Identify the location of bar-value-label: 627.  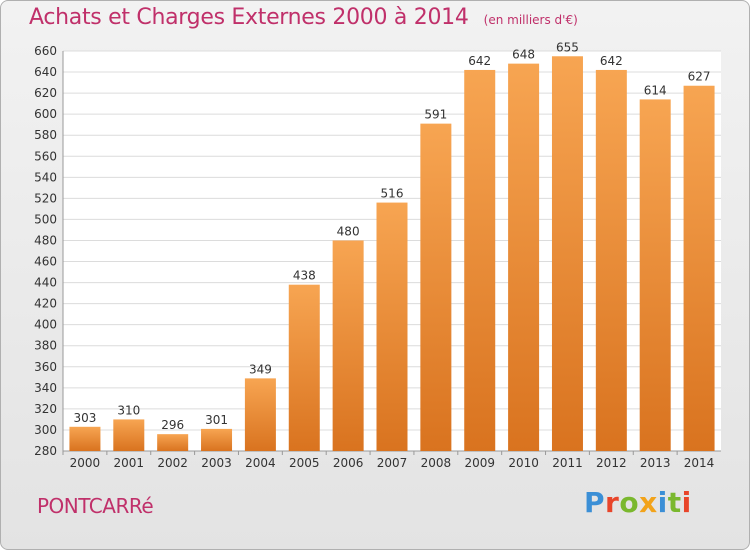
(699, 77).